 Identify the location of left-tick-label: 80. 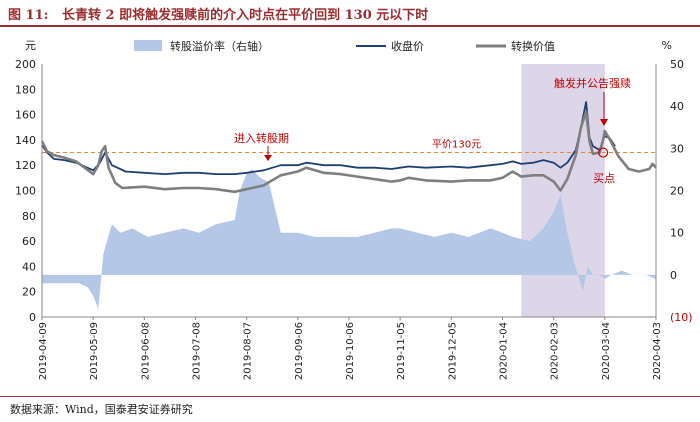
(29, 216).